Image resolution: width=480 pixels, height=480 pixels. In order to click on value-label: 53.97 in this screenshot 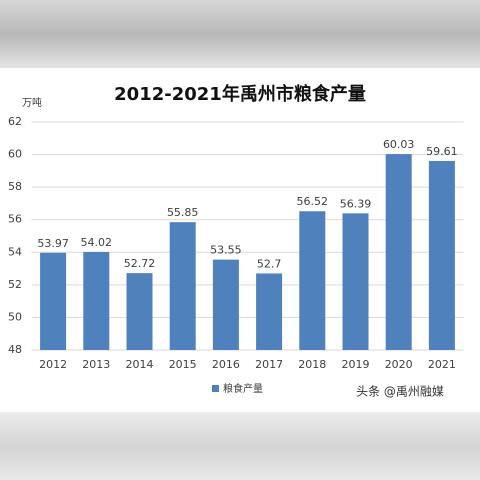, I will do `click(53, 243)`.